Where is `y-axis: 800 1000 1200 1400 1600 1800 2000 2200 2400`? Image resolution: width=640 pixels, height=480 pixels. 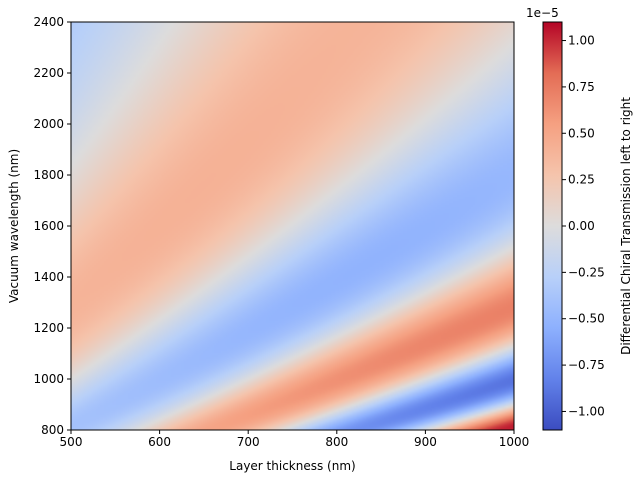
y-axis: 800 1000 1200 1400 1600 1800 2000 2200 2400 is located at coordinates (52, 226).